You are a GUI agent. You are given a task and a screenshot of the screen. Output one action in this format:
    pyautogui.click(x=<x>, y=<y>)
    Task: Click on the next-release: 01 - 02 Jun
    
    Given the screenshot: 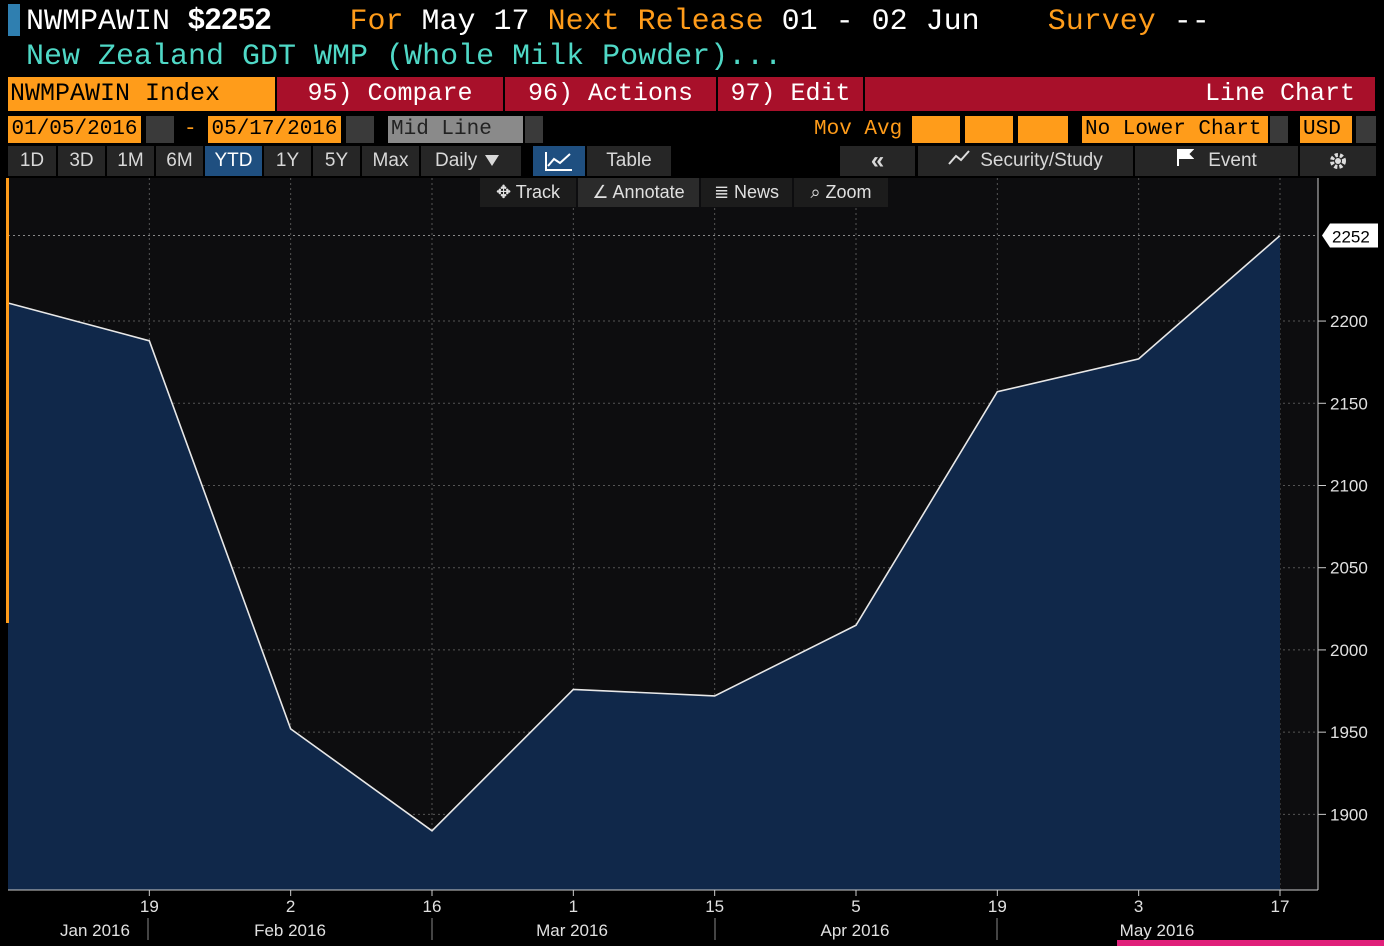 What is the action you would take?
    pyautogui.click(x=880, y=22)
    